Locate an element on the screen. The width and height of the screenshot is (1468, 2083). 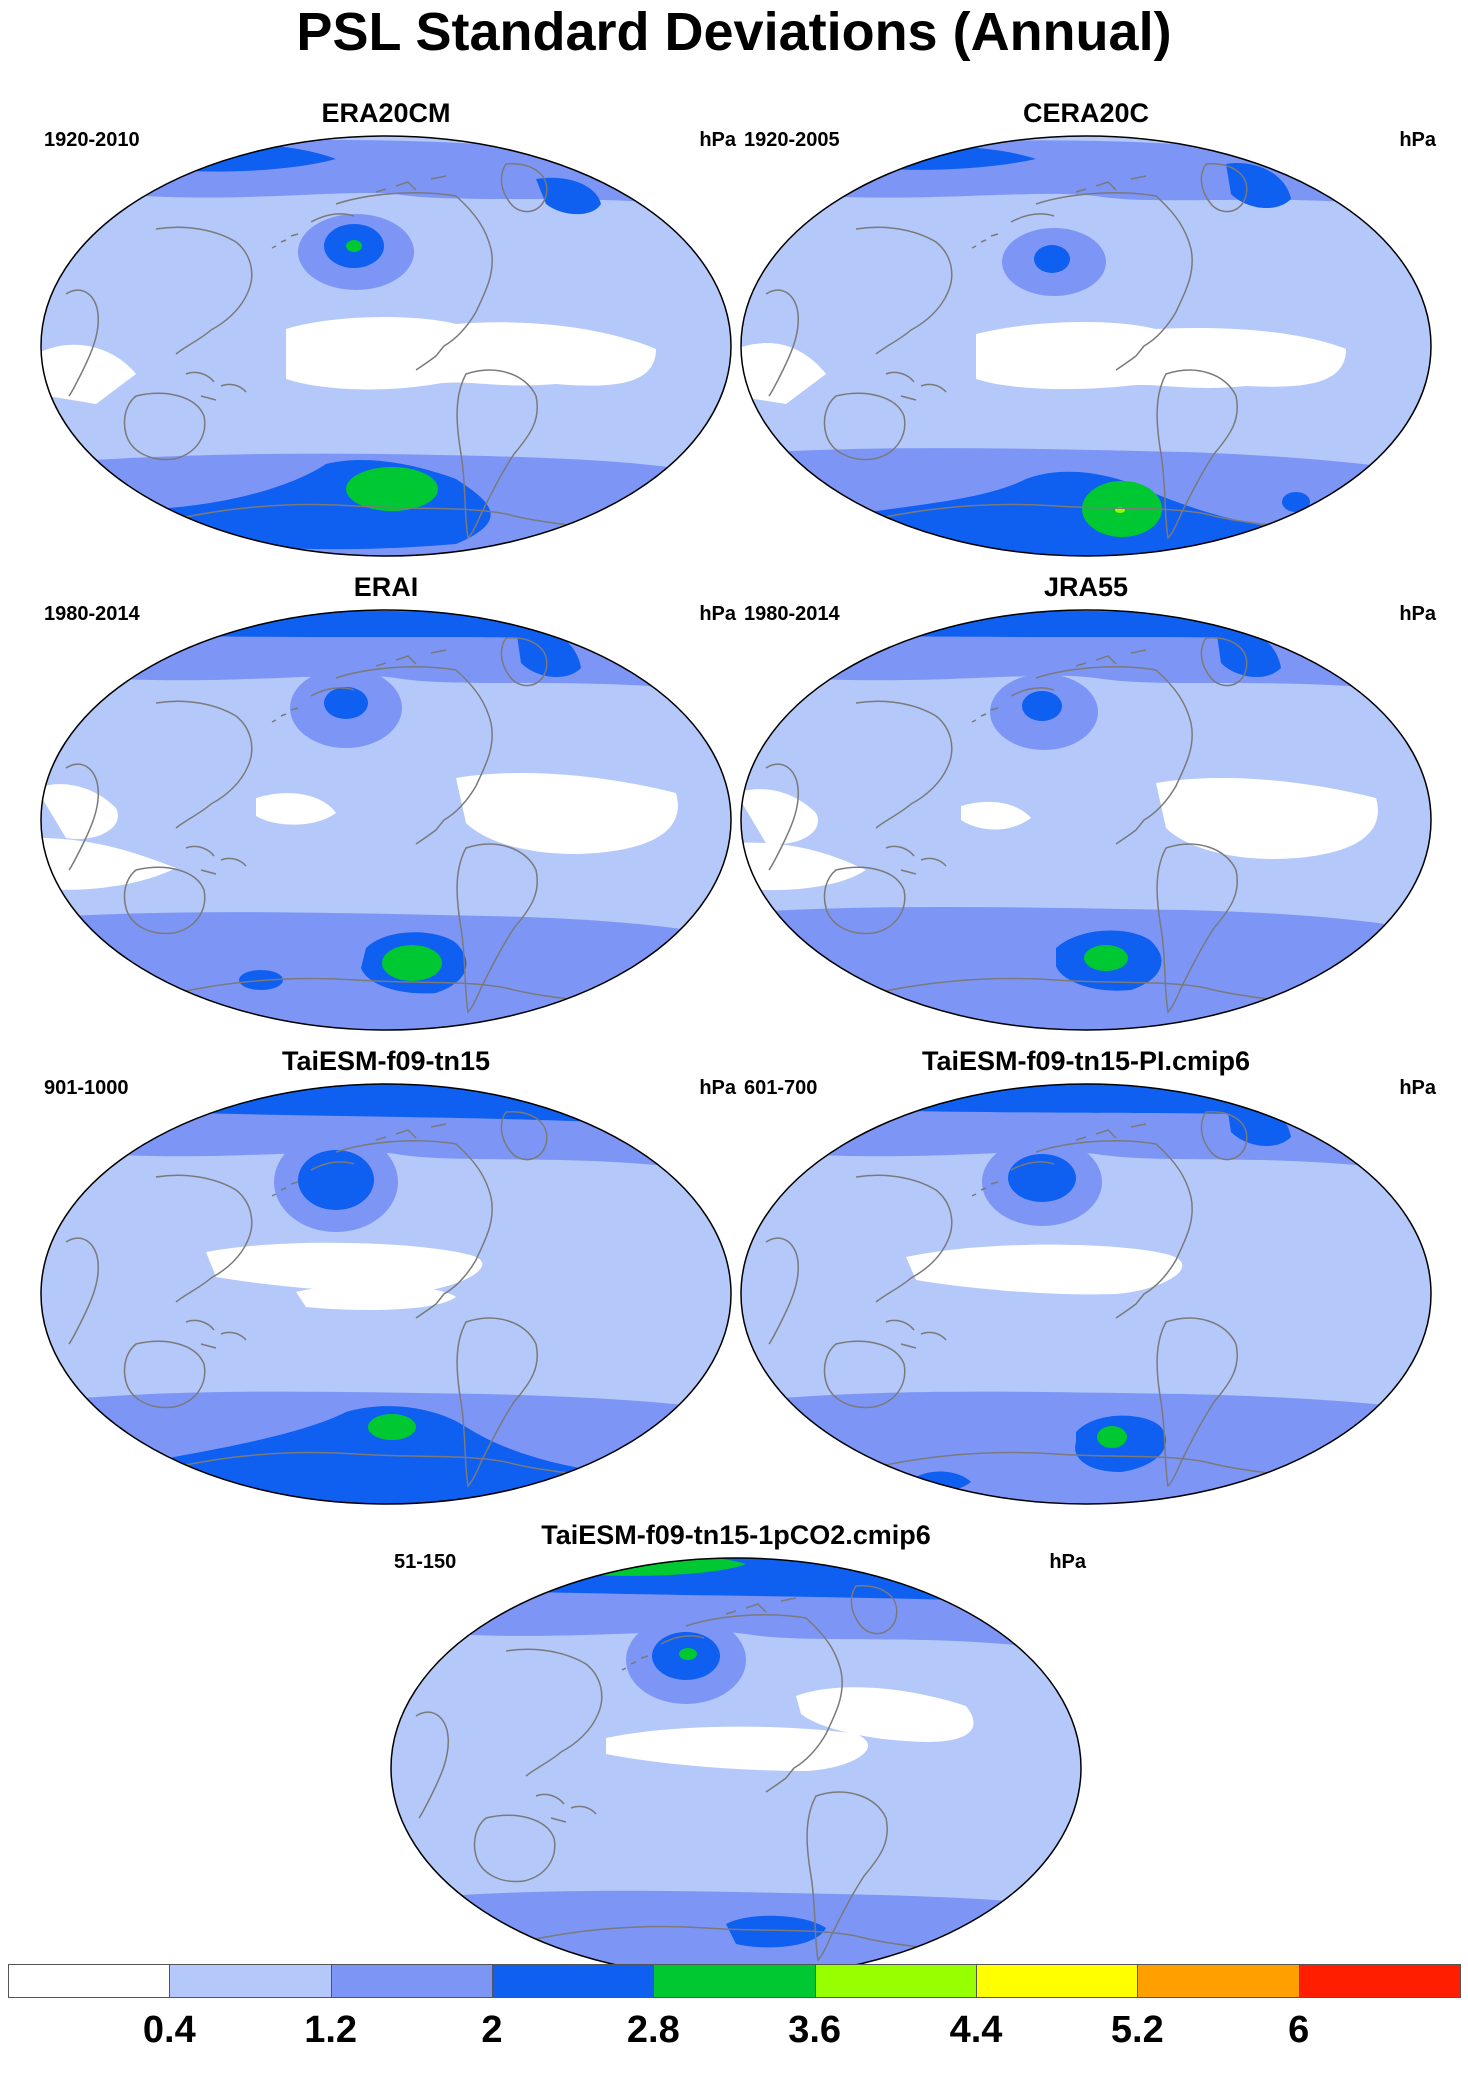
panel-title: TaiESM-f09-tn15-1pCO2.cmip6 is located at coordinates (736, 1535).